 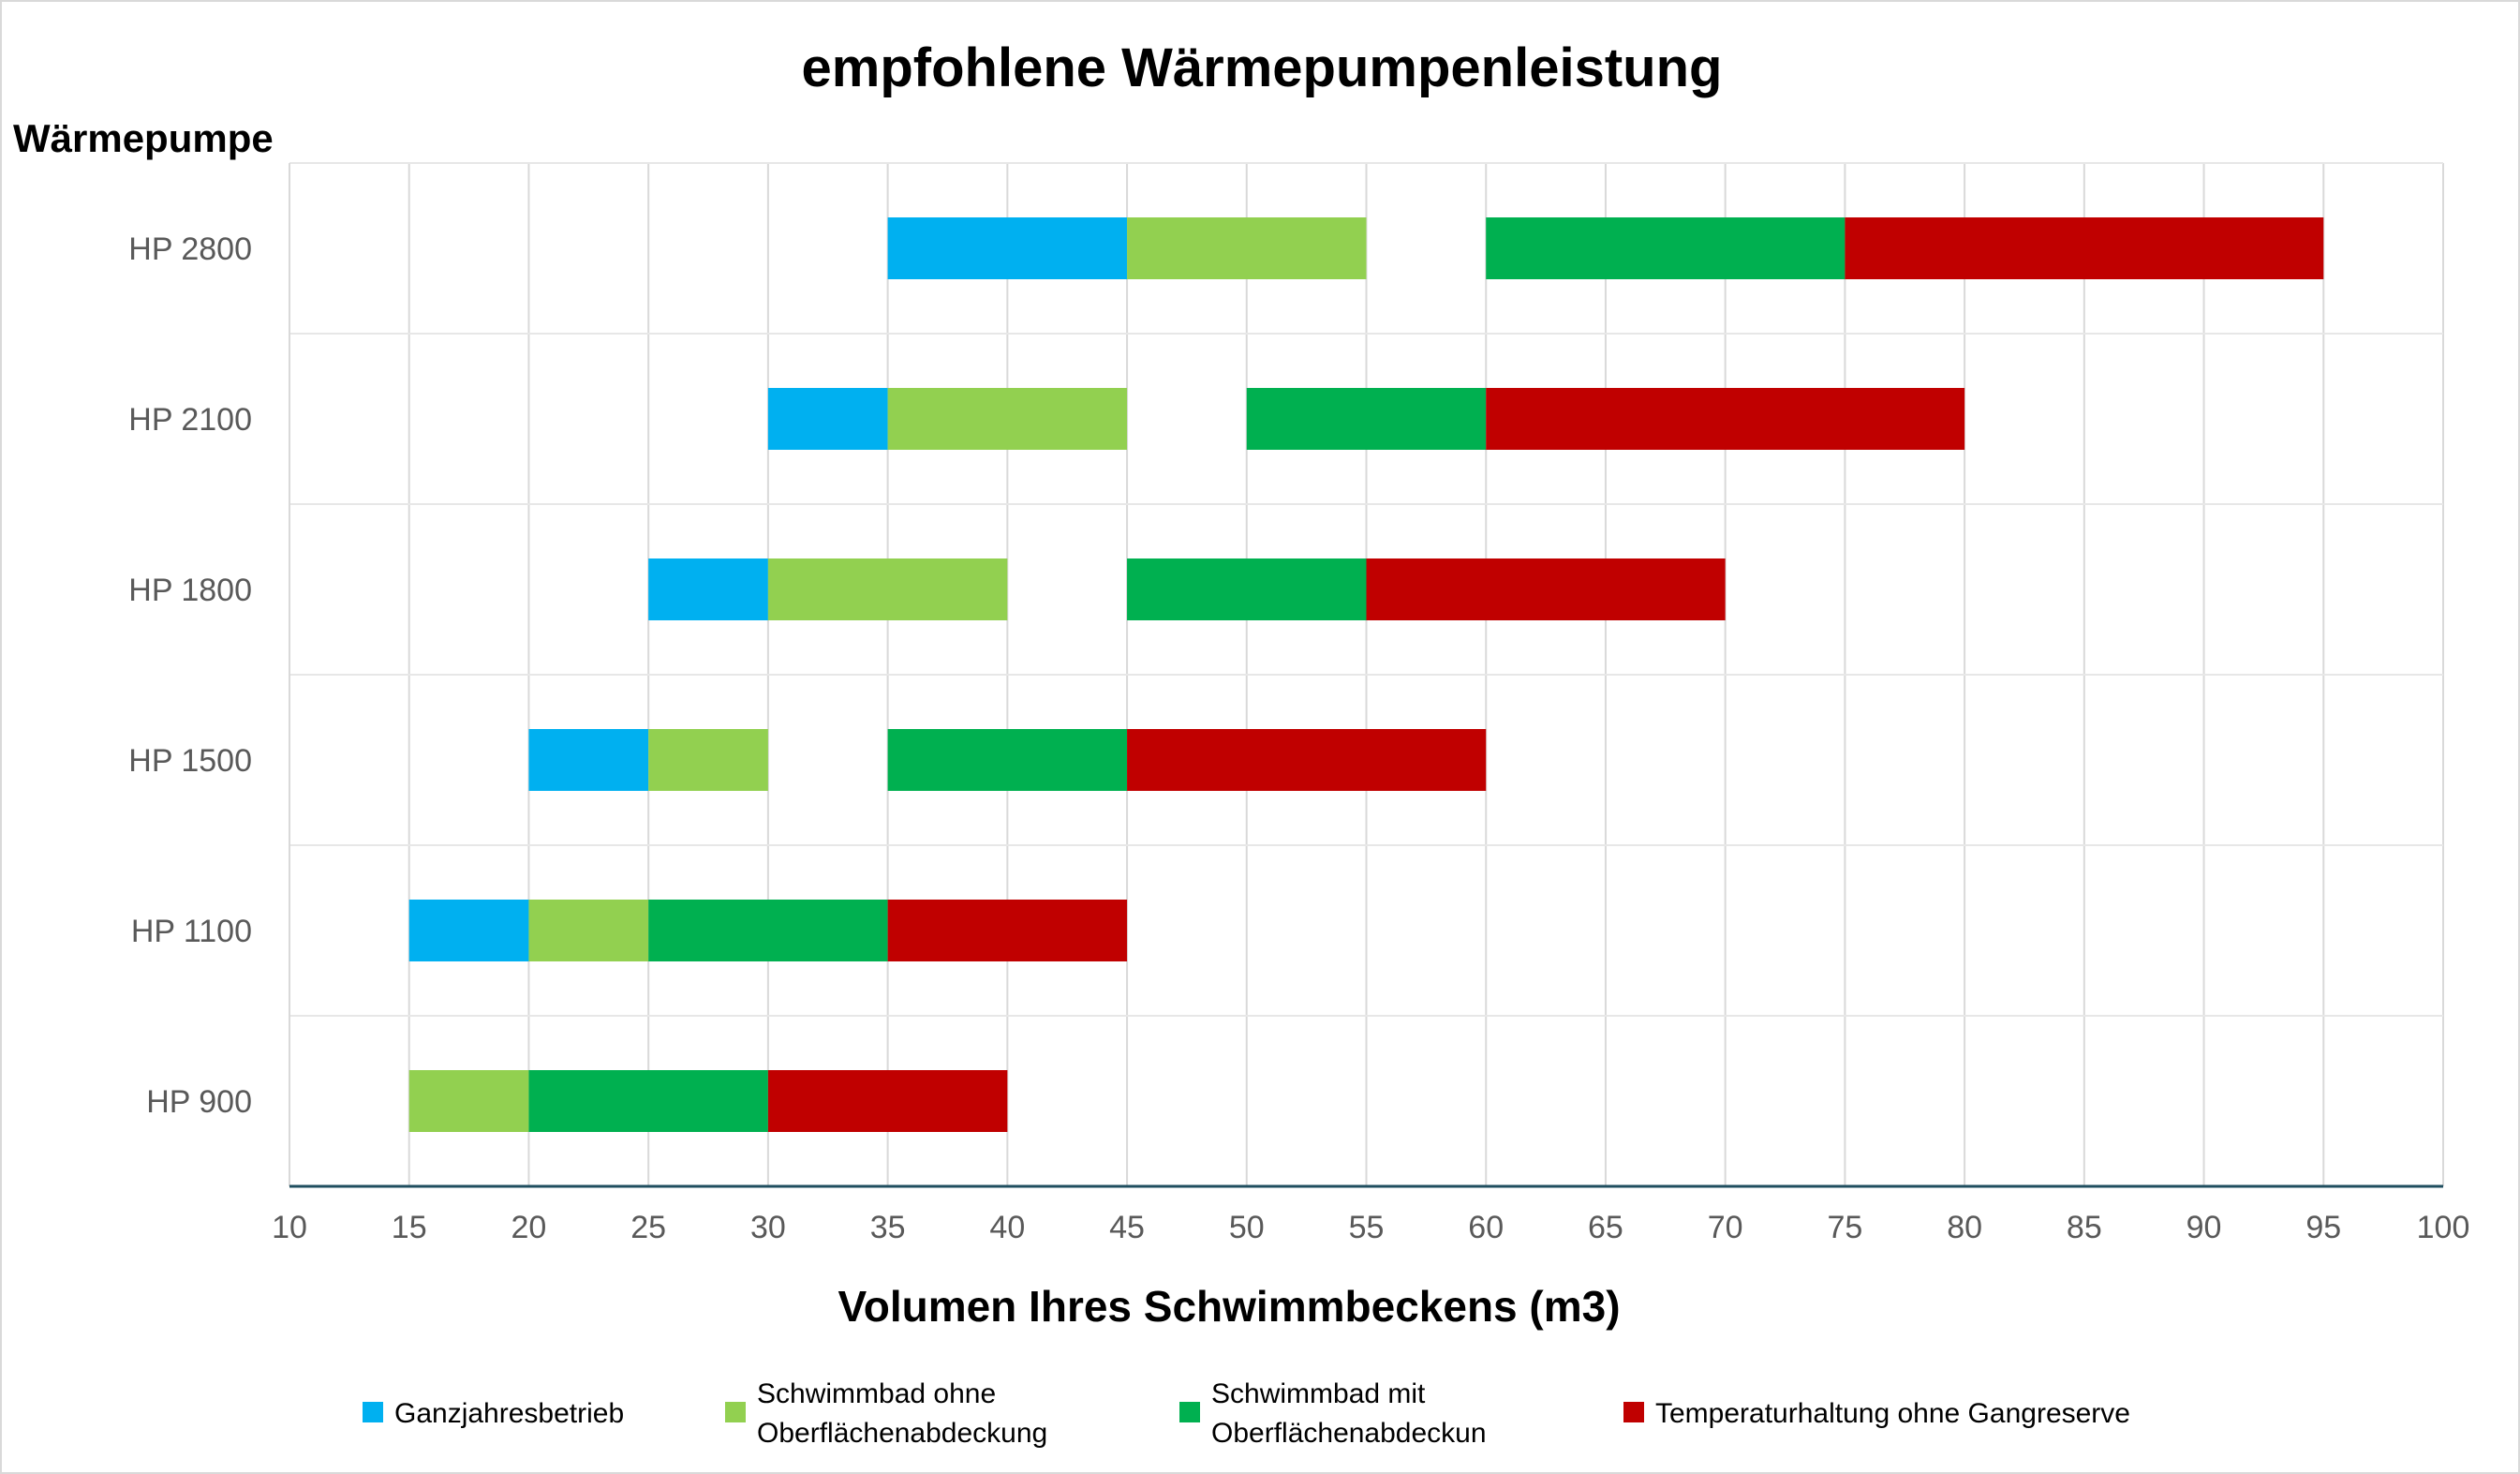 I want to click on x-tick-label: 80, so click(x=1964, y=1227).